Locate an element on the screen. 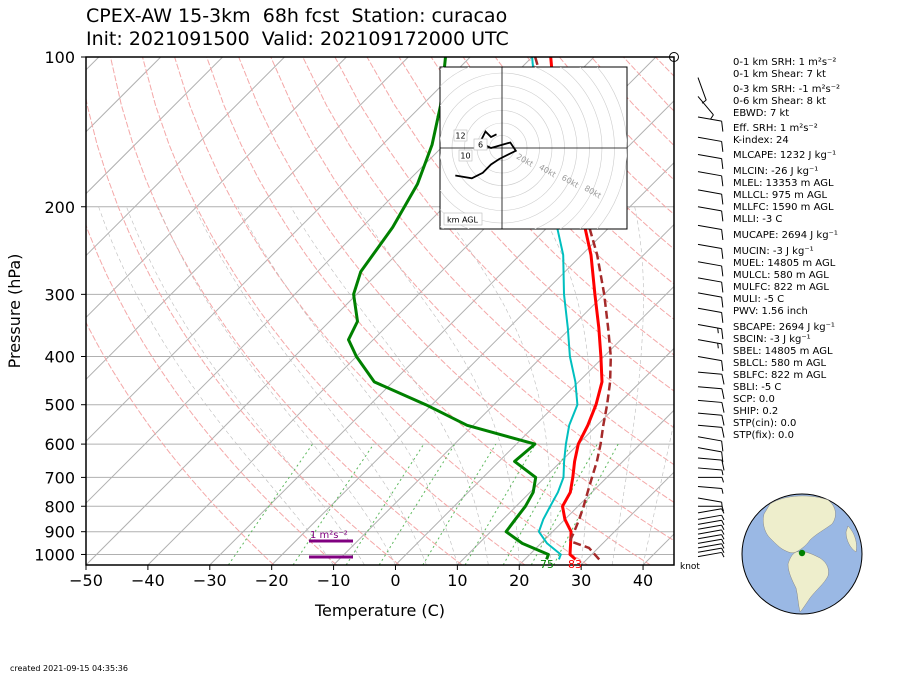 Image resolution: width=906 pixels, height=675 pixels. y-tick-label: 800 is located at coordinates (59, 506).